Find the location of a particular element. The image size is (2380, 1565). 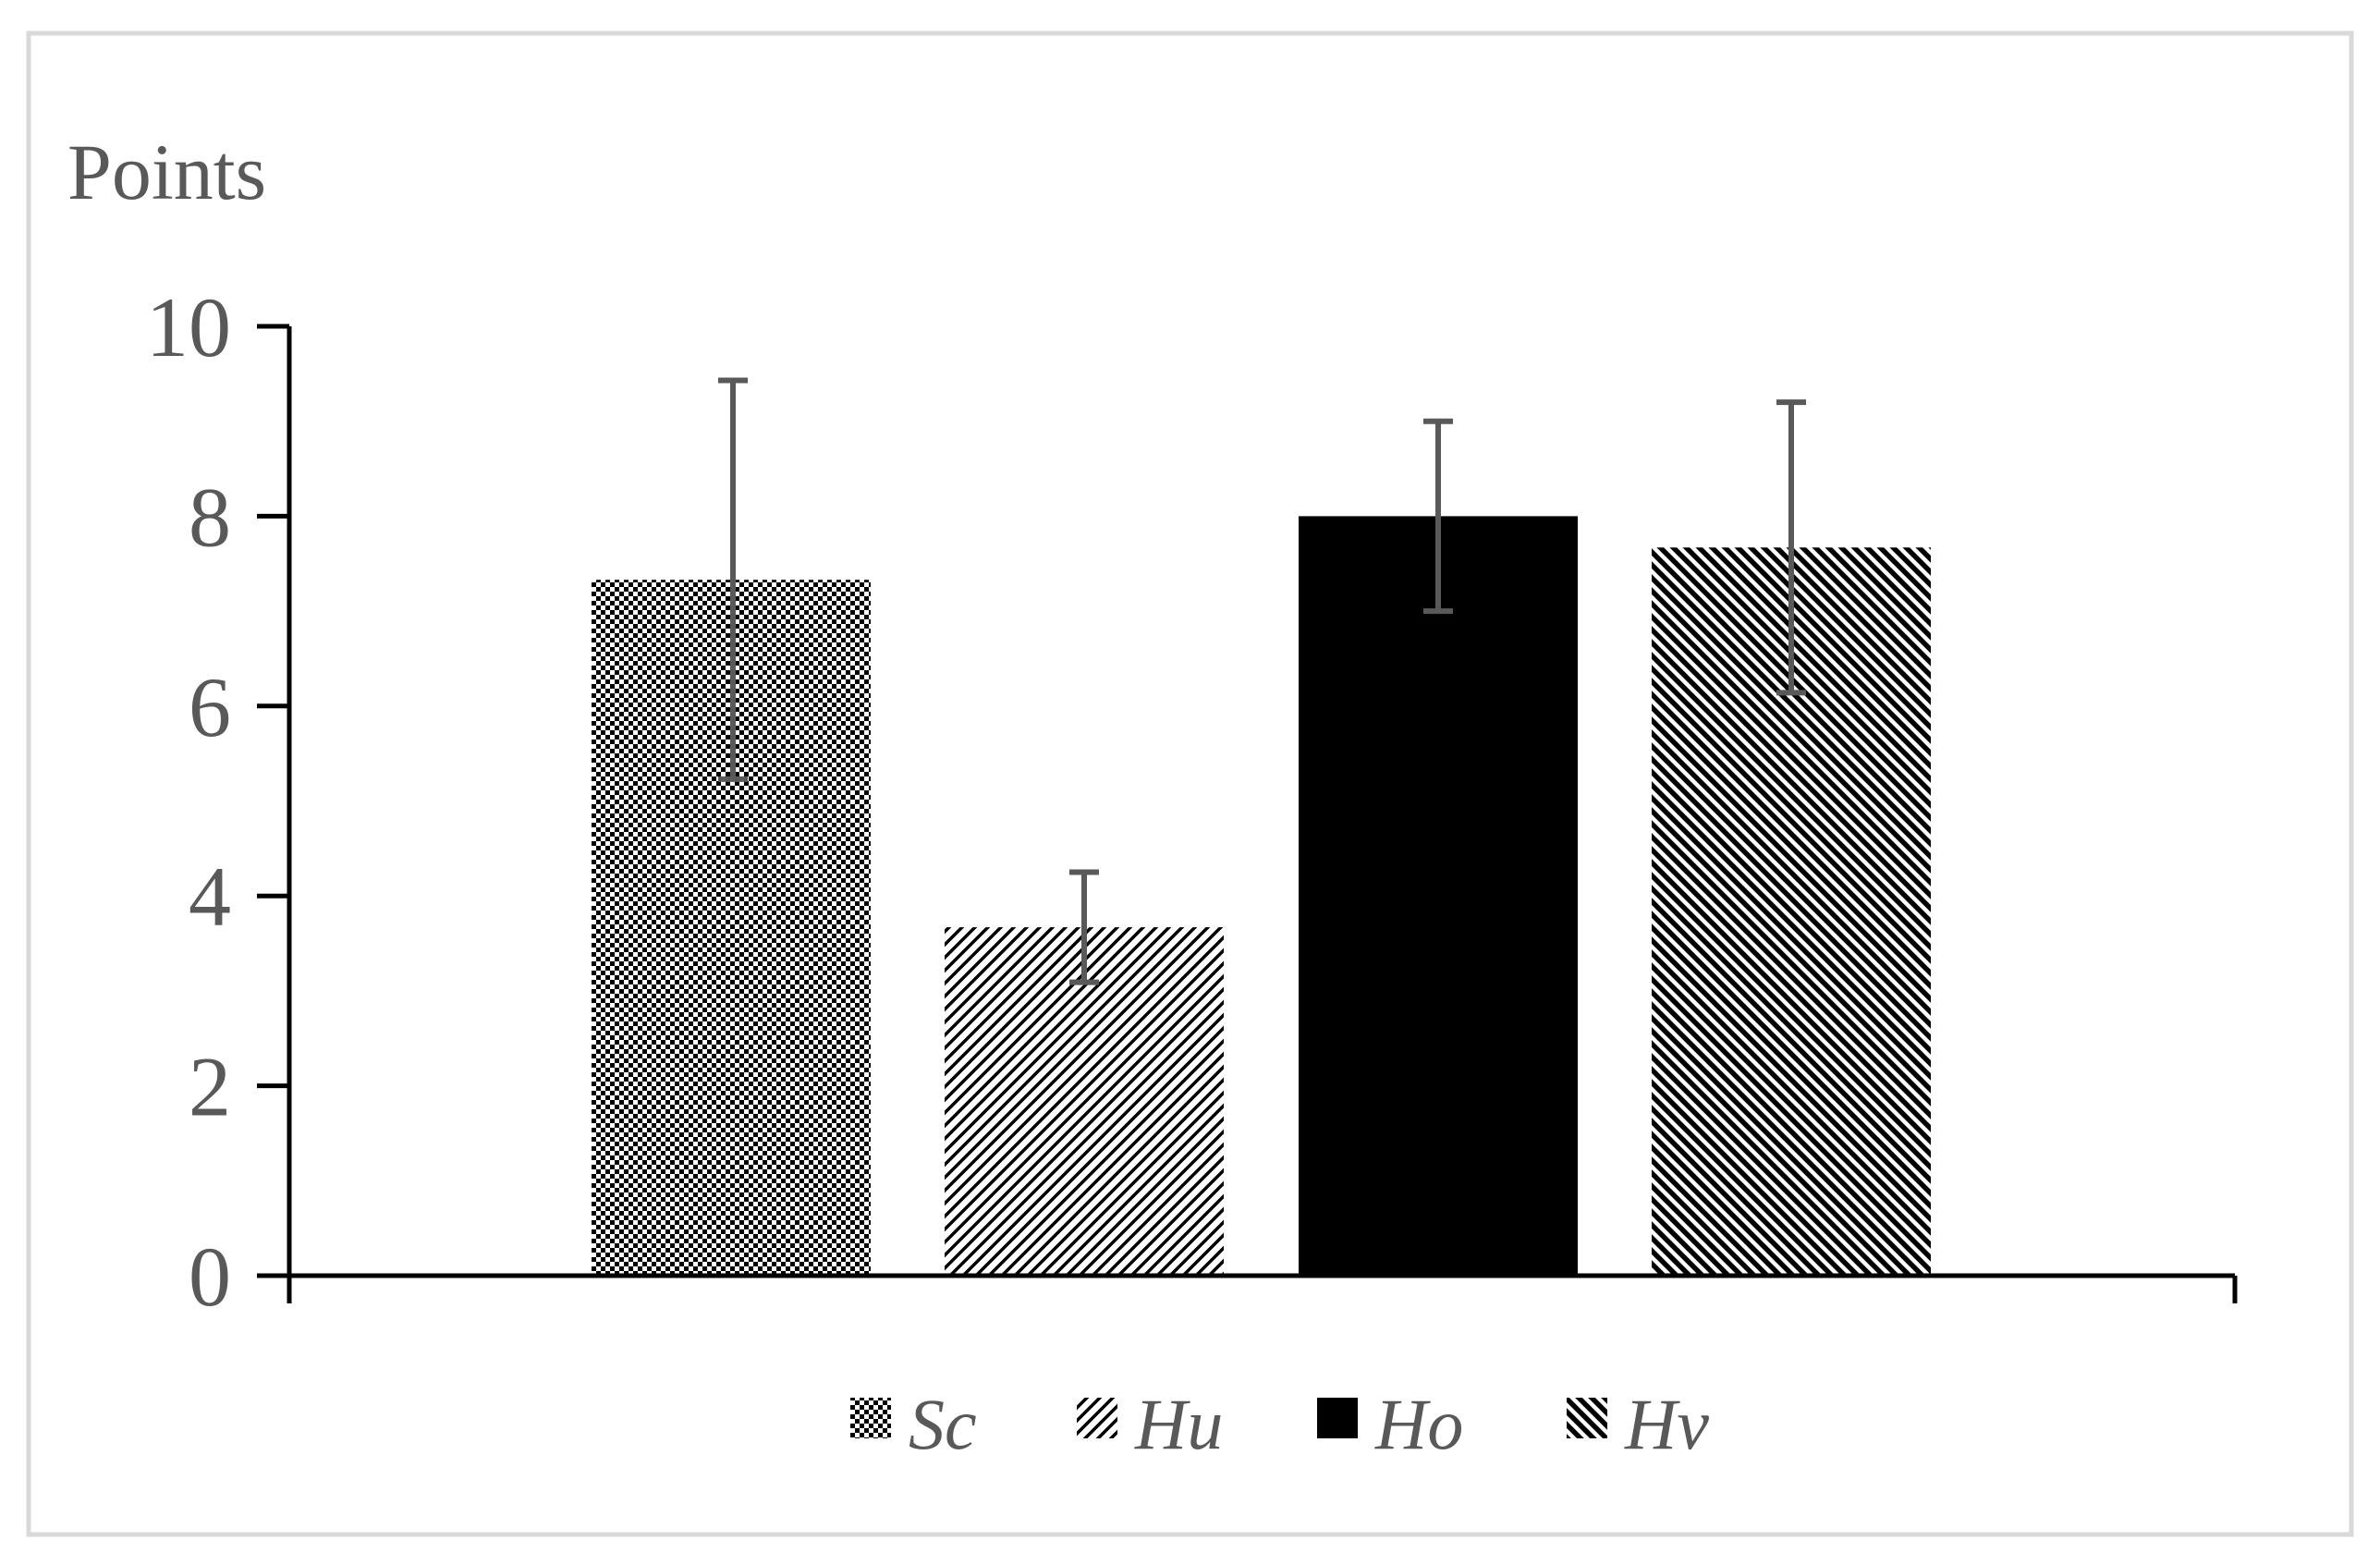

legend-label-ho: Ho is located at coordinates (1418, 1424).